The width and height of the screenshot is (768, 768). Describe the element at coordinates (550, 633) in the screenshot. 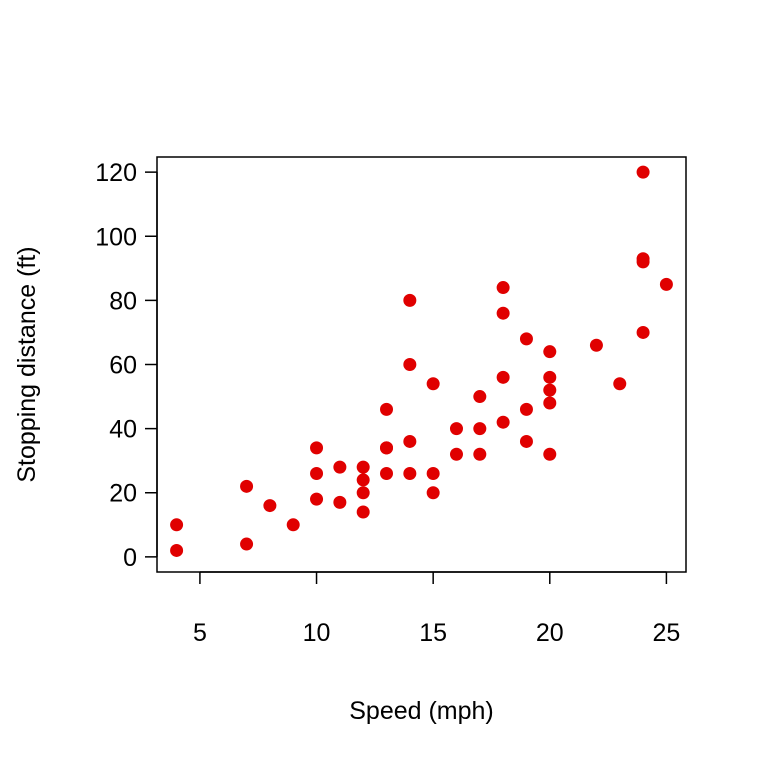

I see `x-tick-label: 20` at that location.